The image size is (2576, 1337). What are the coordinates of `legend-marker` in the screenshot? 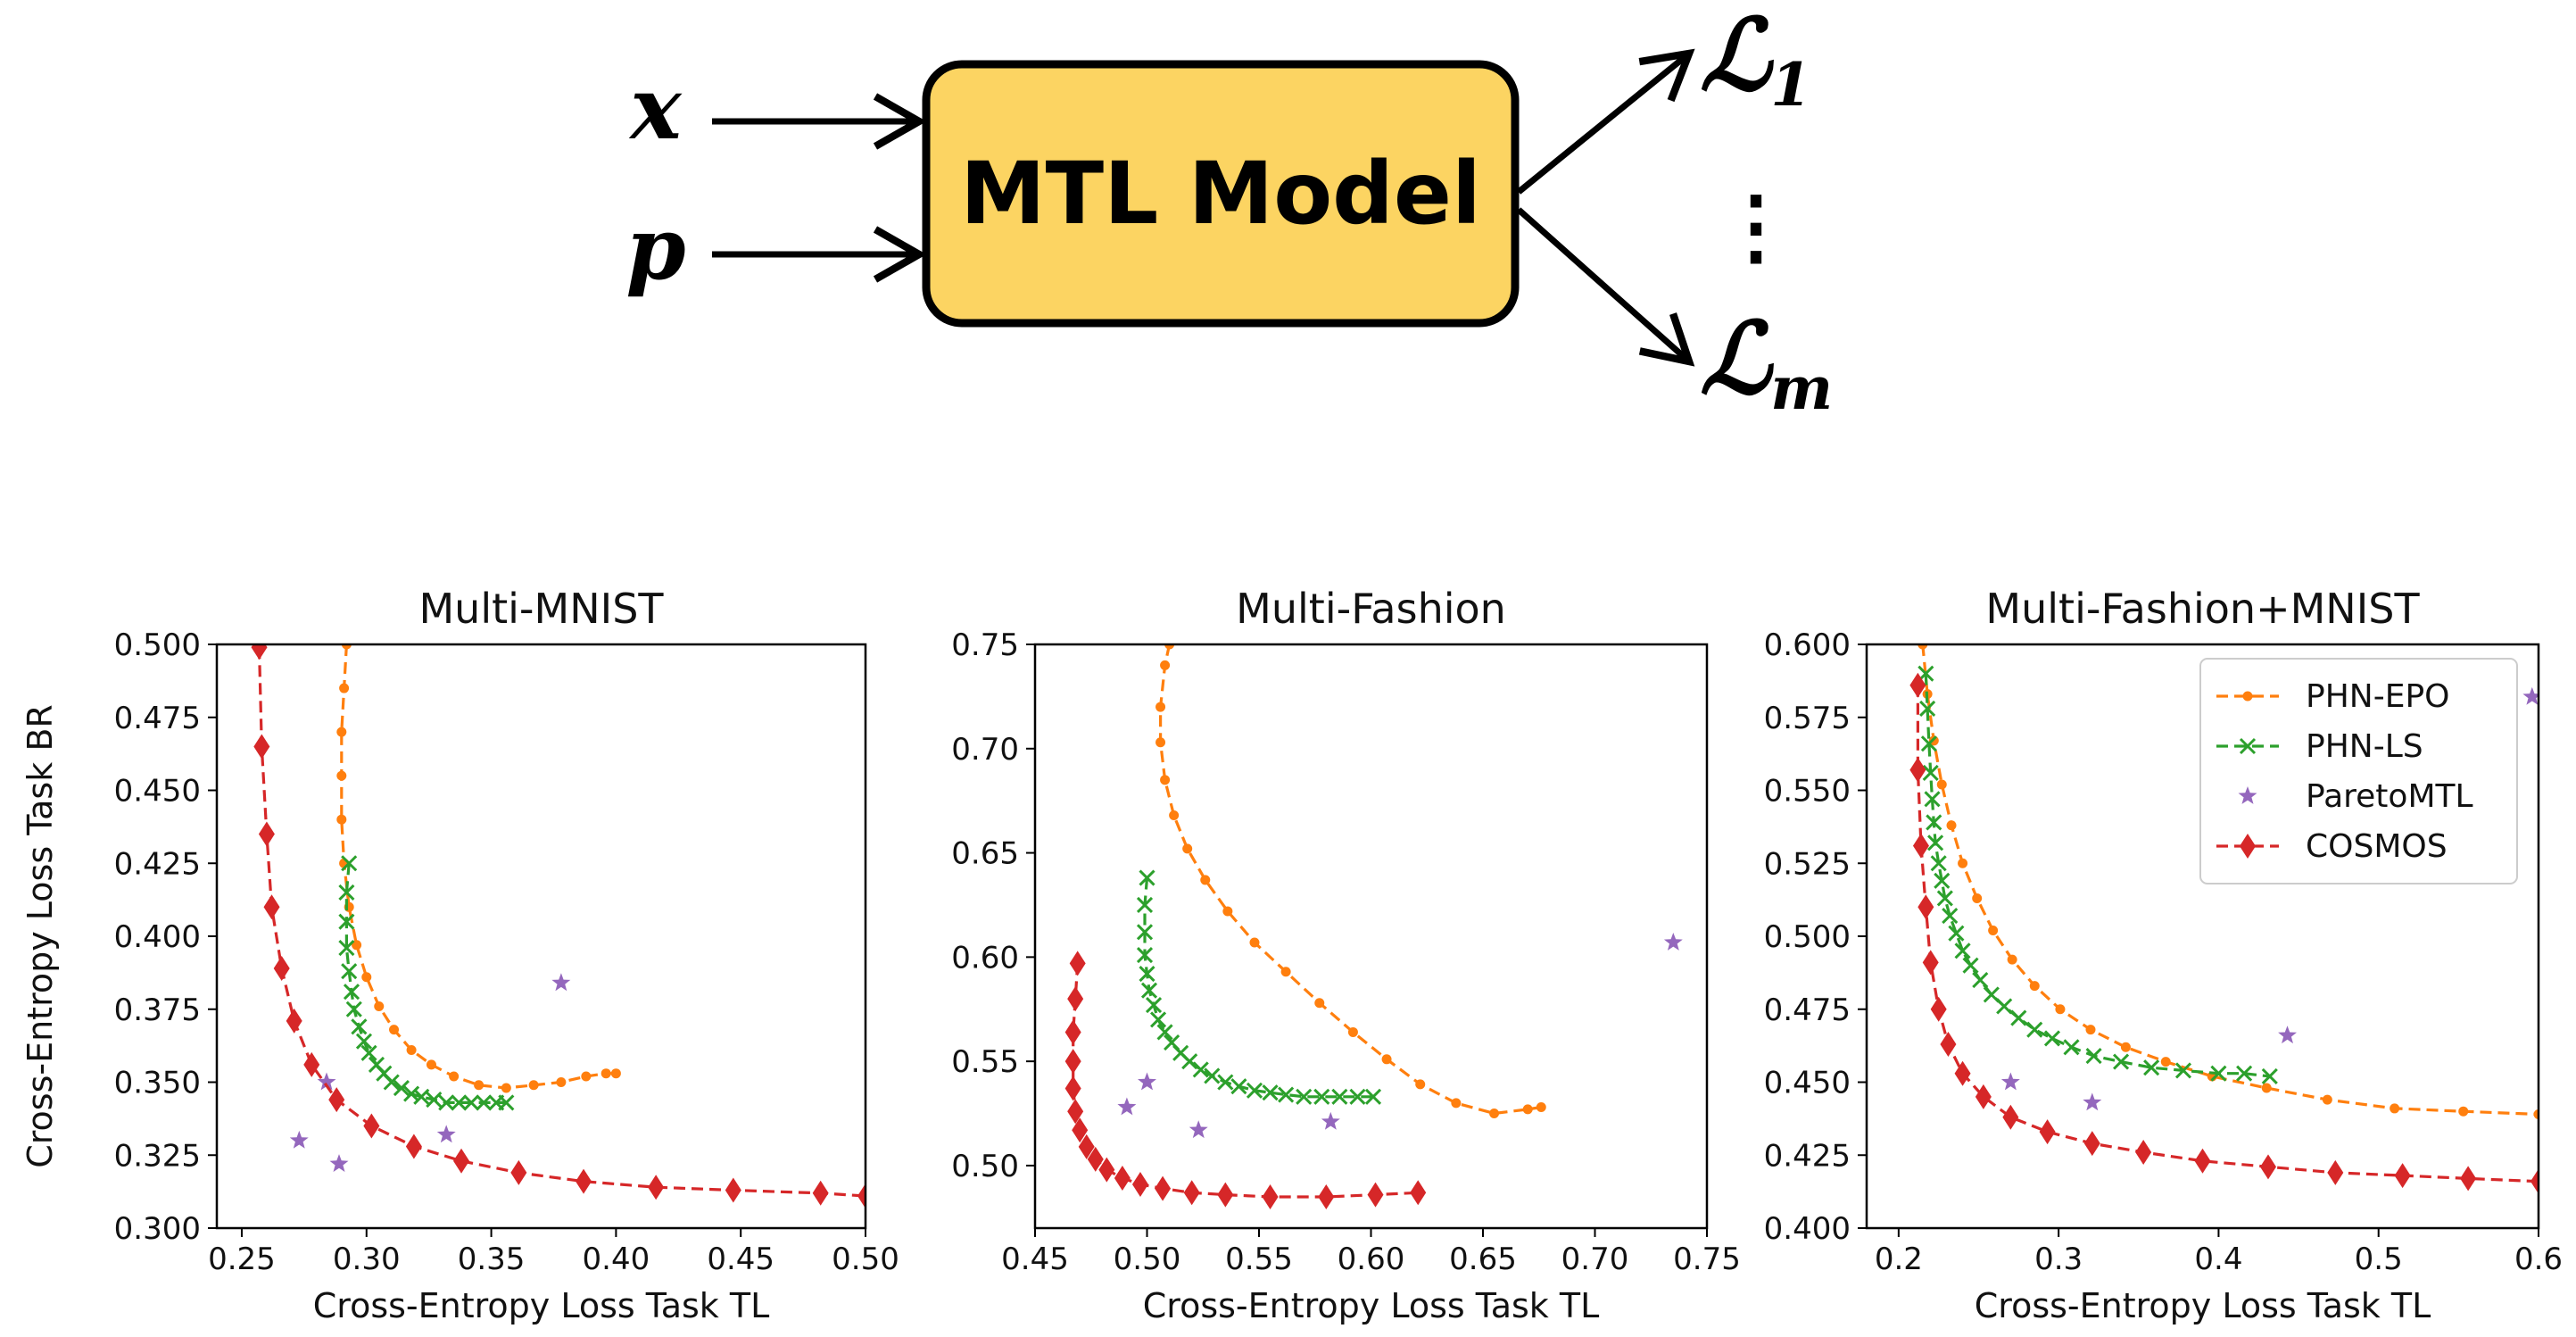 It's located at (2248, 846).